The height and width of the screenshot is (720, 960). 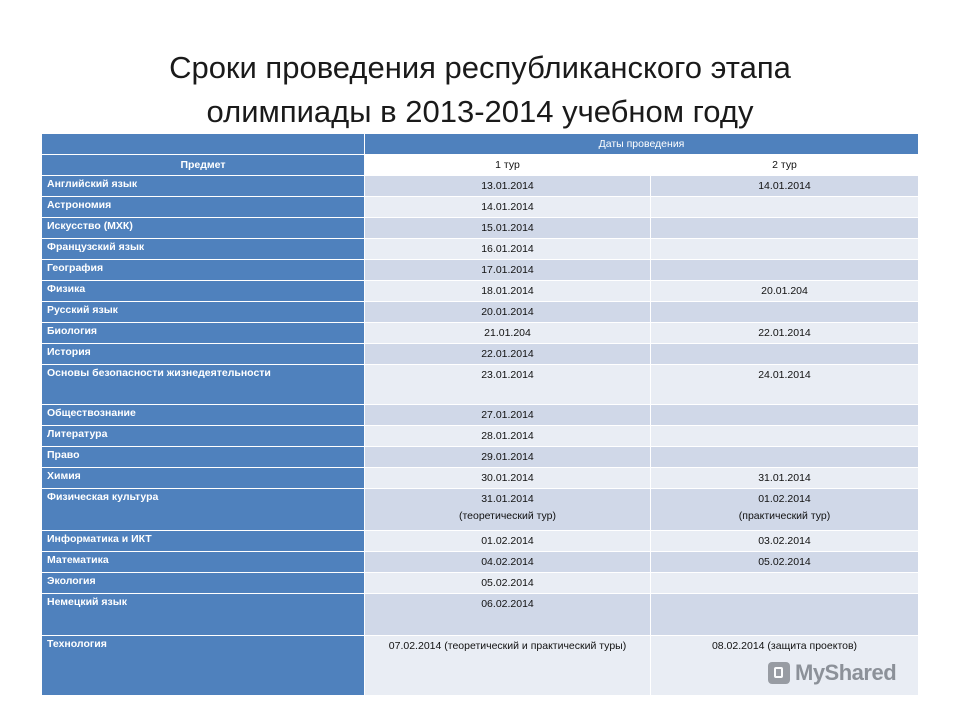 What do you see at coordinates (203, 384) in the screenshot?
I see `subject-cell: Основы безопасности жизнедеятельности` at bounding box center [203, 384].